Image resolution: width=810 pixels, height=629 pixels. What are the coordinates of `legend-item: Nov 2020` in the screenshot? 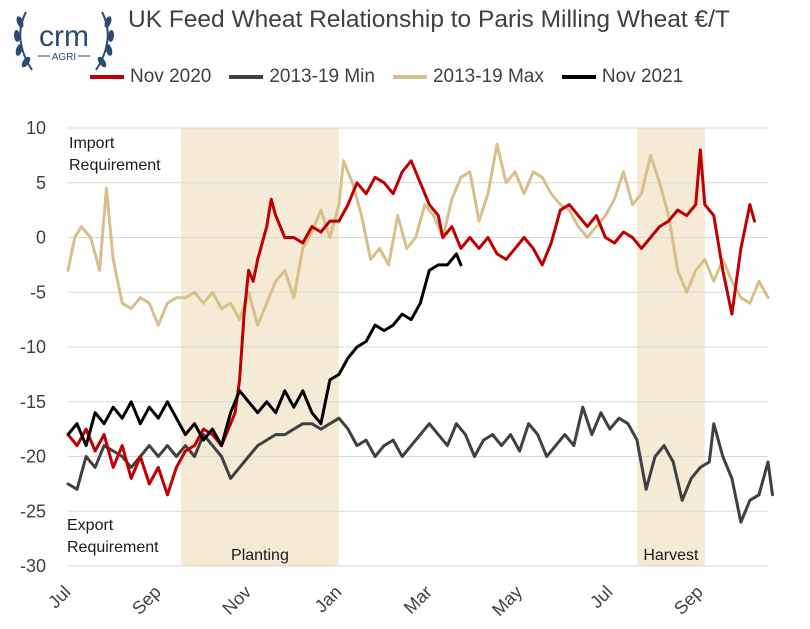 It's located at (150, 77).